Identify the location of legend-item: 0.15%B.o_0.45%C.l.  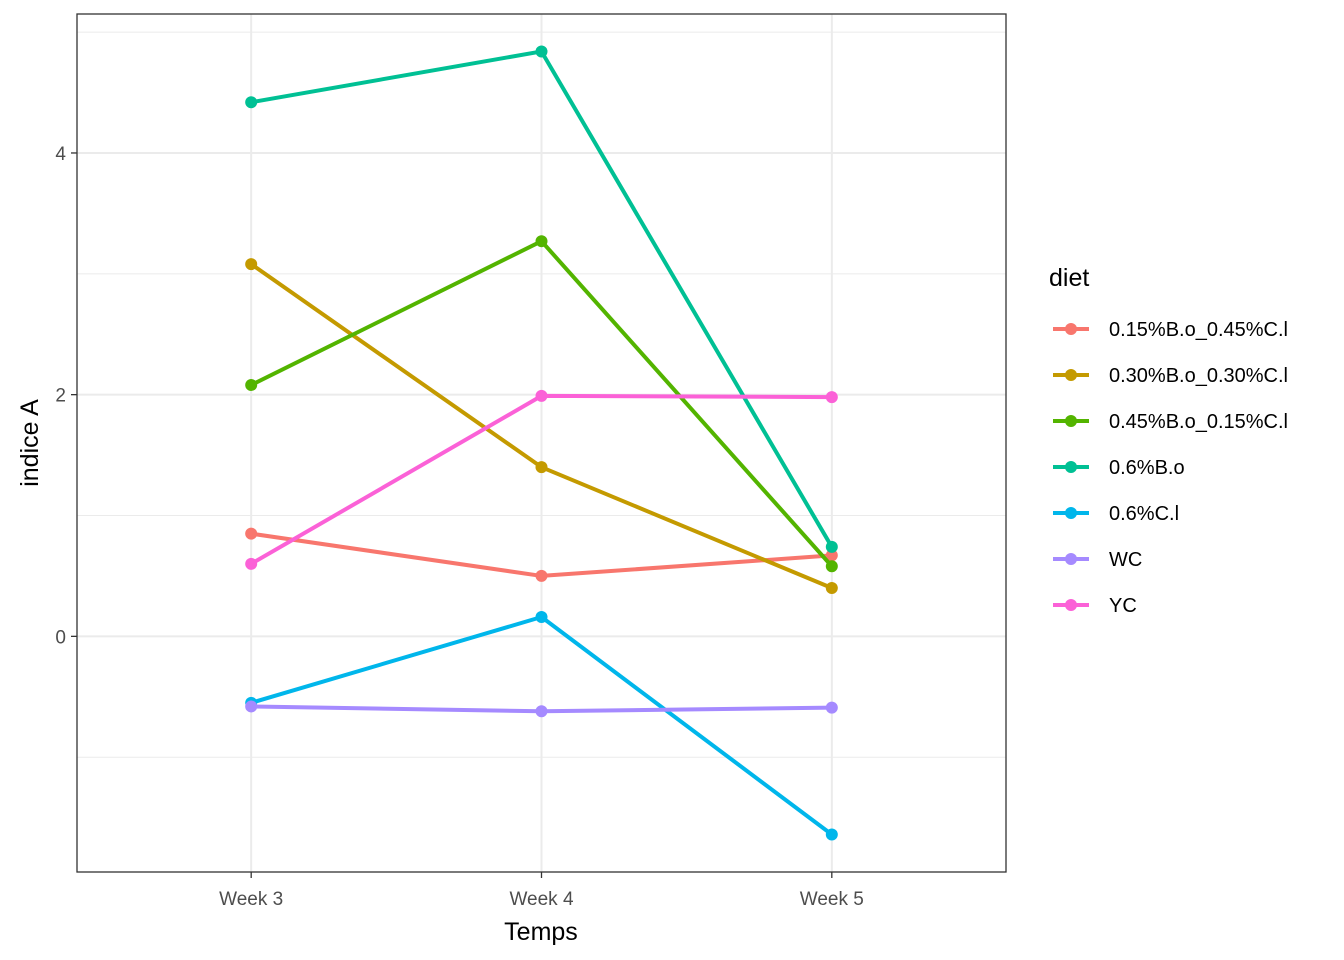
(1170, 330).